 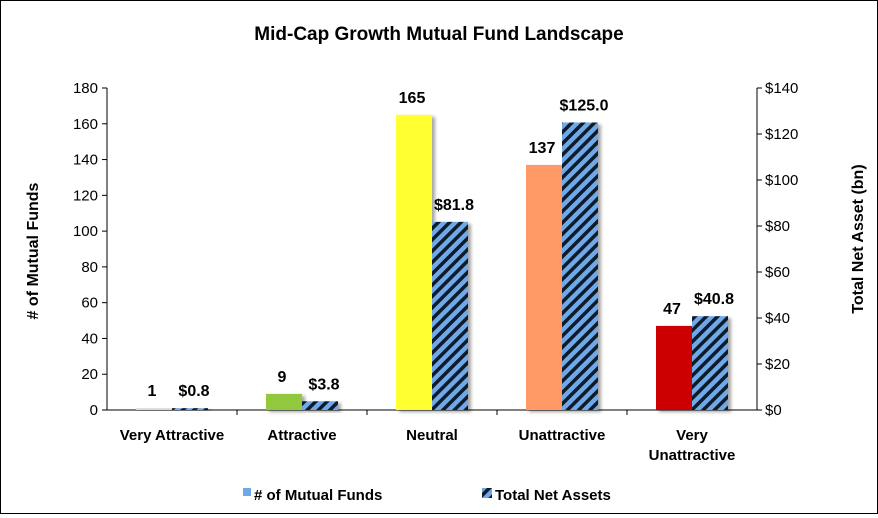 What do you see at coordinates (89, 338) in the screenshot?
I see `left-tick-label: 40` at bounding box center [89, 338].